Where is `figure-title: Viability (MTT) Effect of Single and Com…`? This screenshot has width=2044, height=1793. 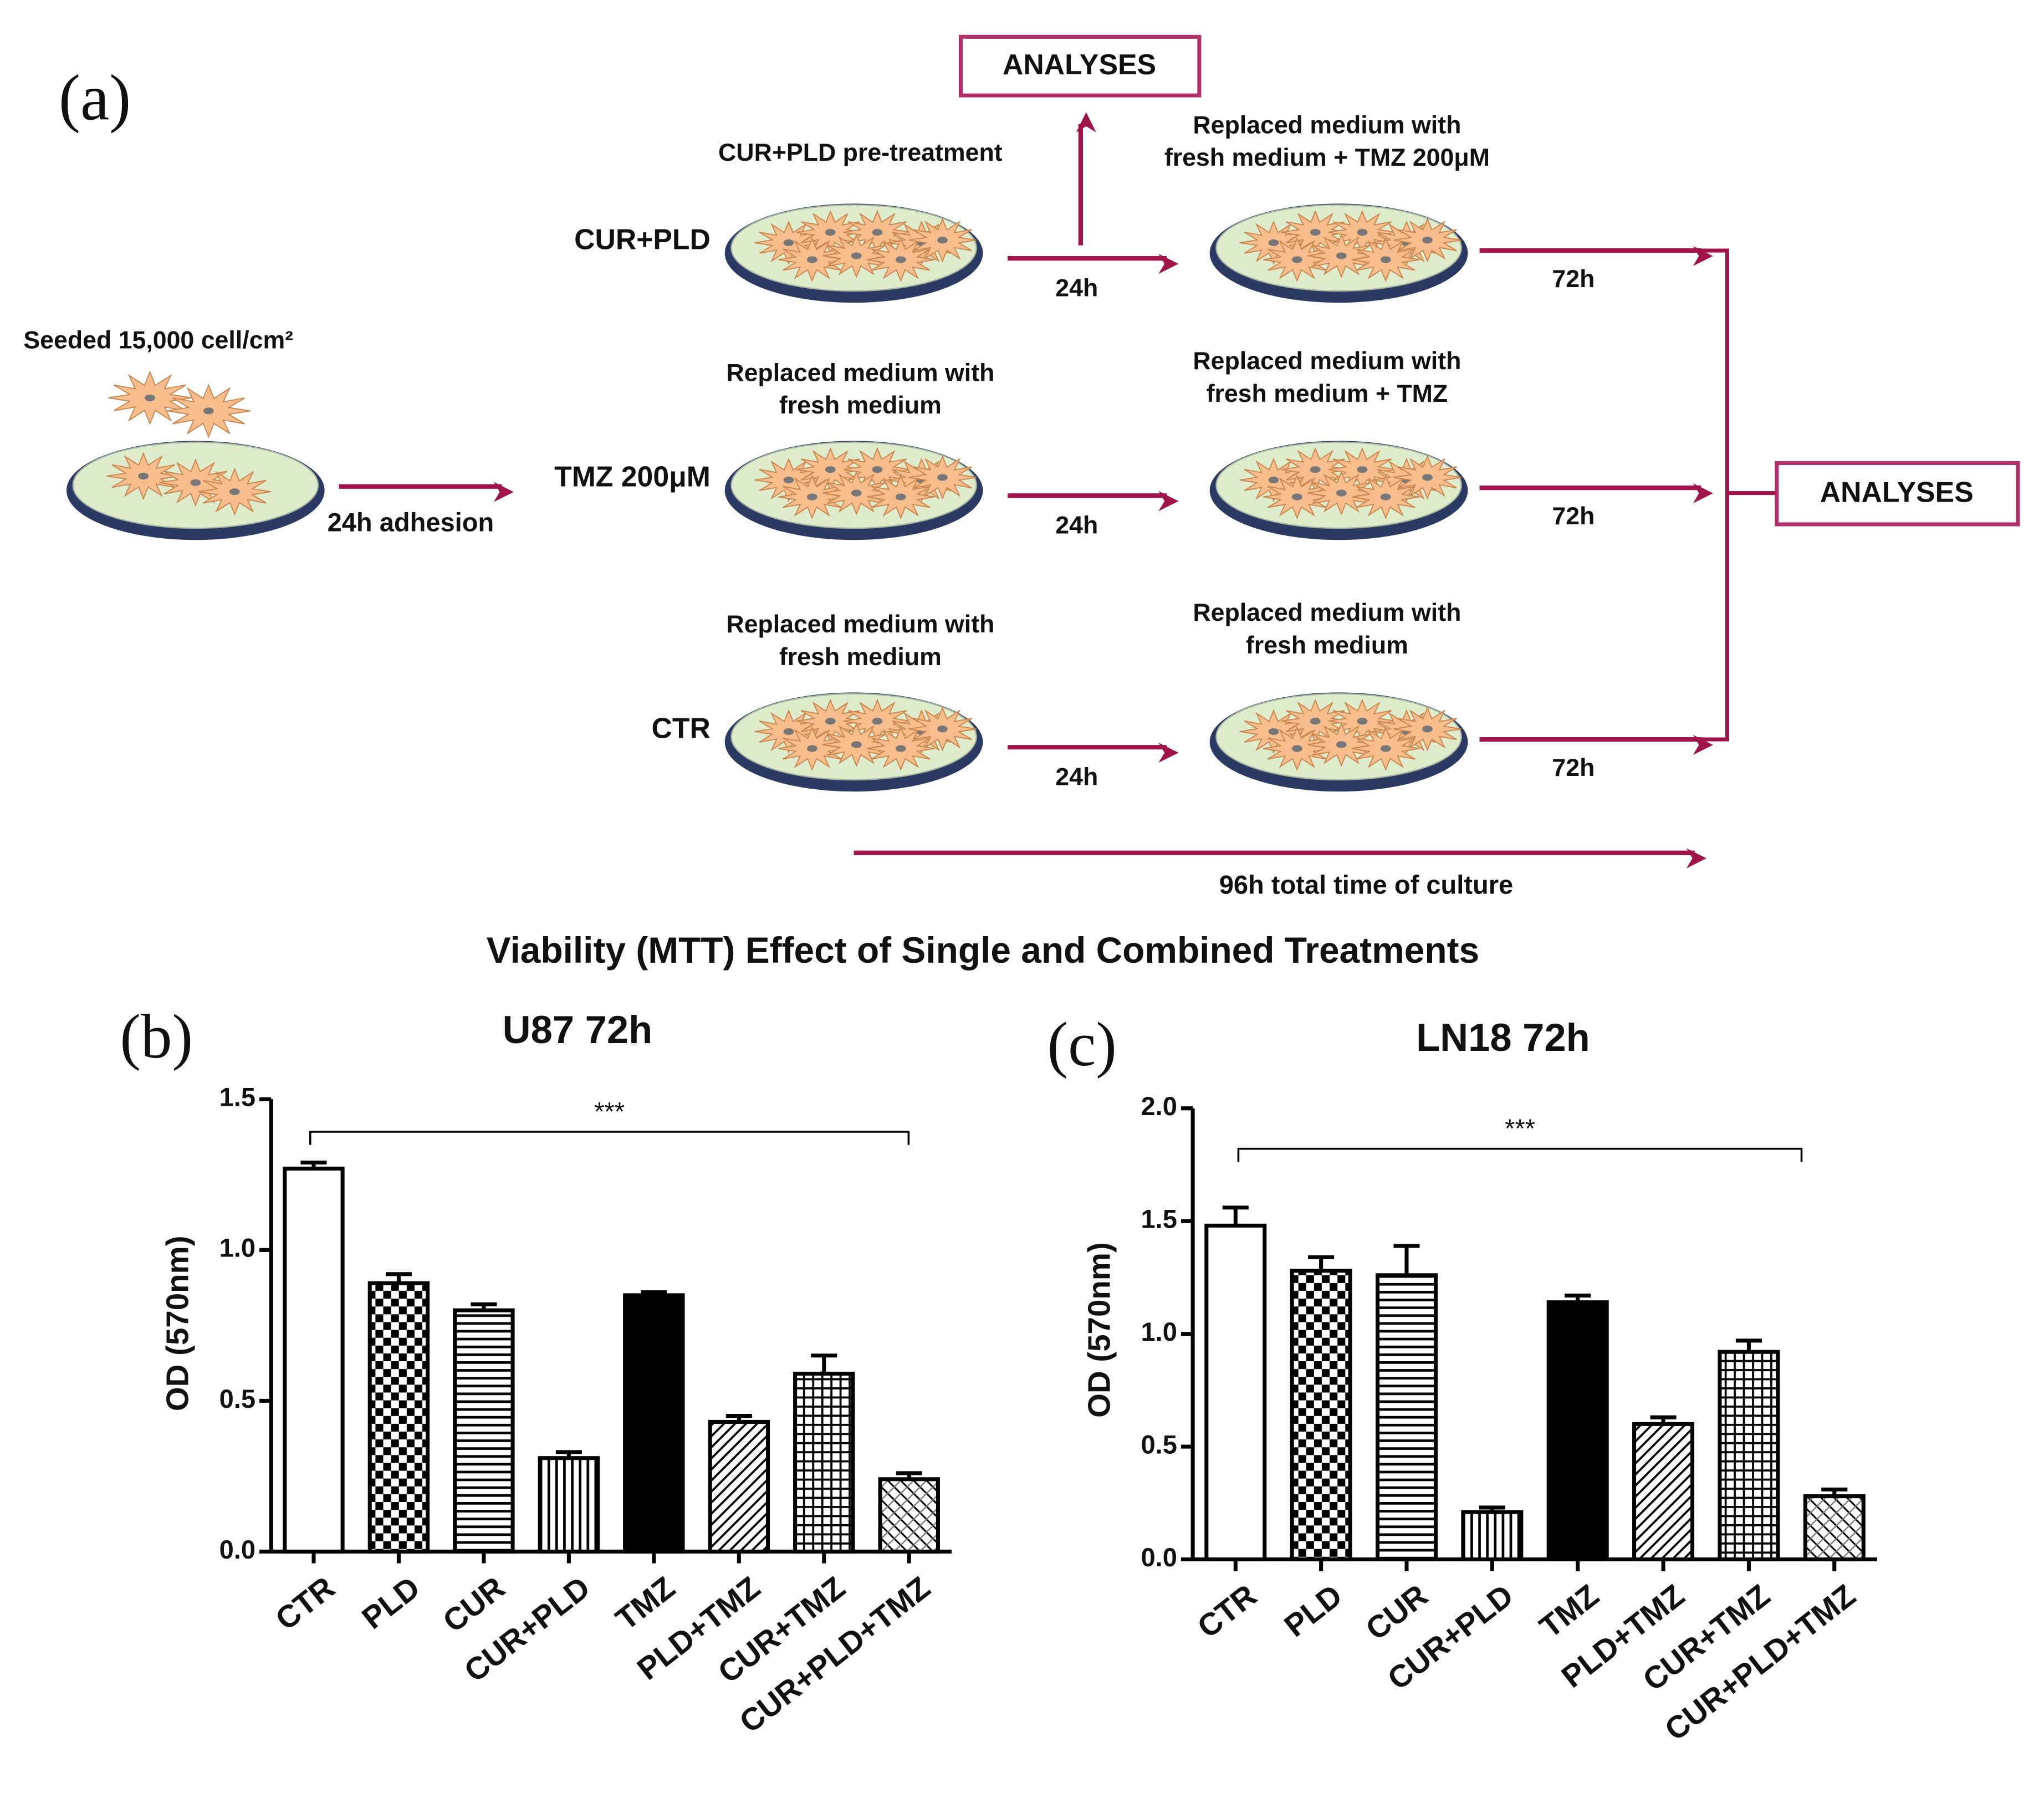 figure-title: Viability (MTT) Effect of Single and Com… is located at coordinates (983, 950).